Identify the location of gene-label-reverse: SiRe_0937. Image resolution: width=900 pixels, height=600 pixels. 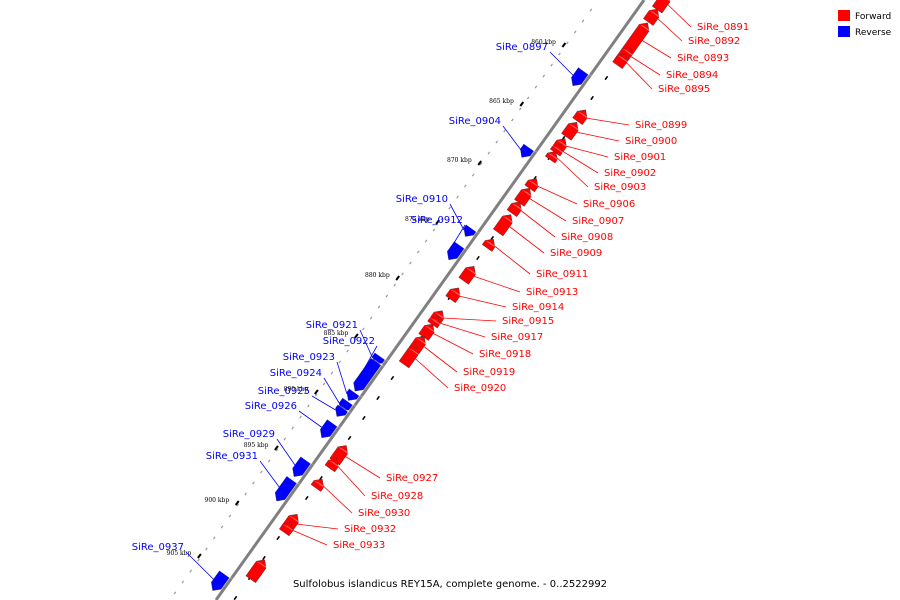
(158, 547).